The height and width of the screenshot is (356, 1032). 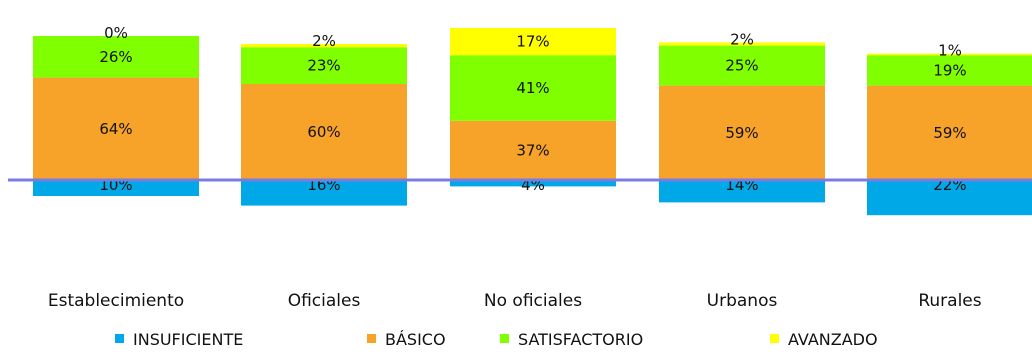 What do you see at coordinates (533, 301) in the screenshot?
I see `category-label-2: No oficiales` at bounding box center [533, 301].